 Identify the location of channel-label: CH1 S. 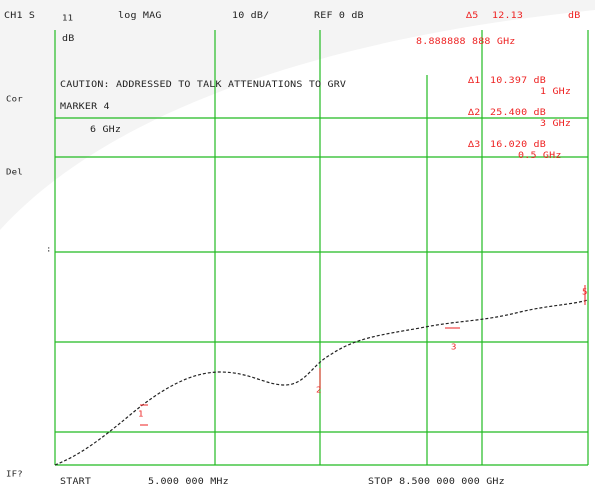
(20, 16).